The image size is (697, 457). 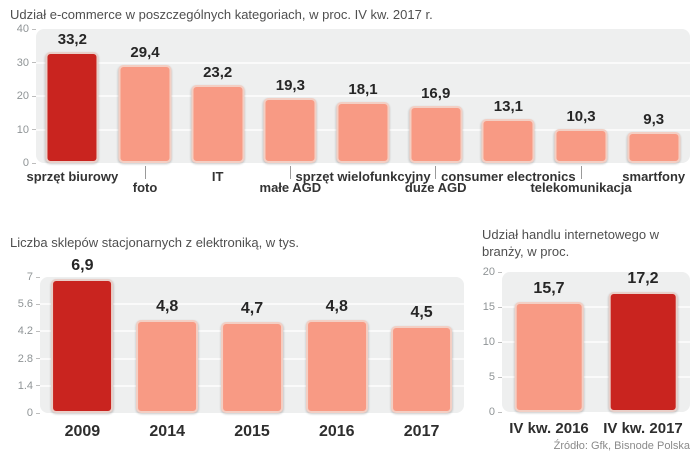 I want to click on bar-2016, so click(x=336, y=366).